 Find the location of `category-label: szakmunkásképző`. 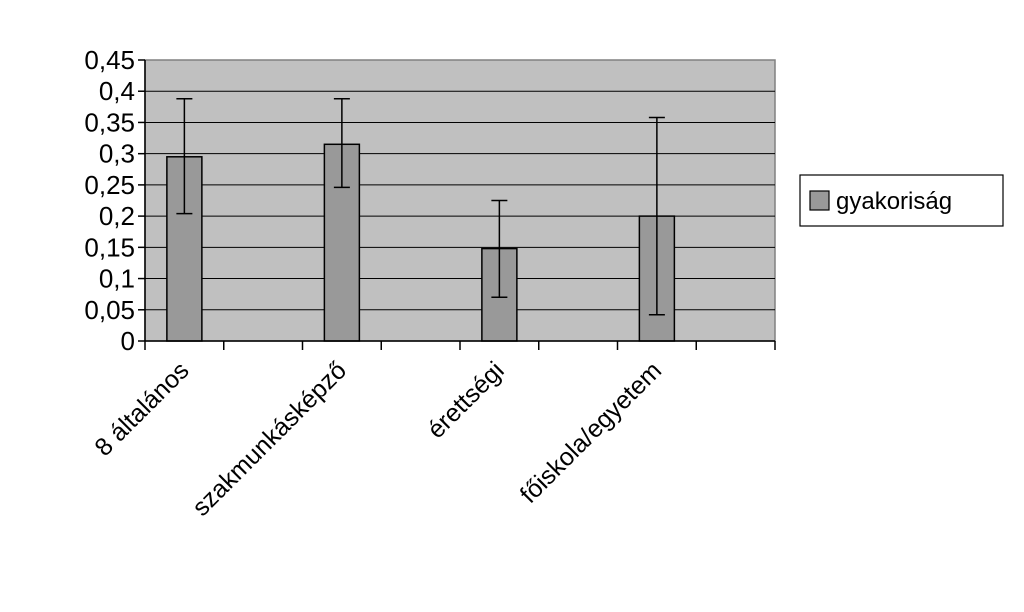

category-label: szakmunkásképző is located at coordinates (269, 438).